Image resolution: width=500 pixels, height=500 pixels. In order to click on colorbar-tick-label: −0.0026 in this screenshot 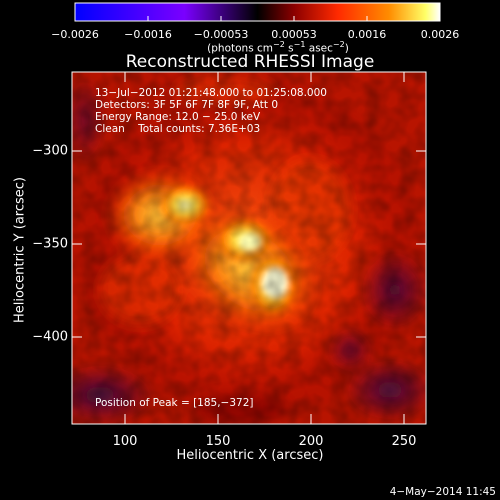, I will do `click(75, 34)`.